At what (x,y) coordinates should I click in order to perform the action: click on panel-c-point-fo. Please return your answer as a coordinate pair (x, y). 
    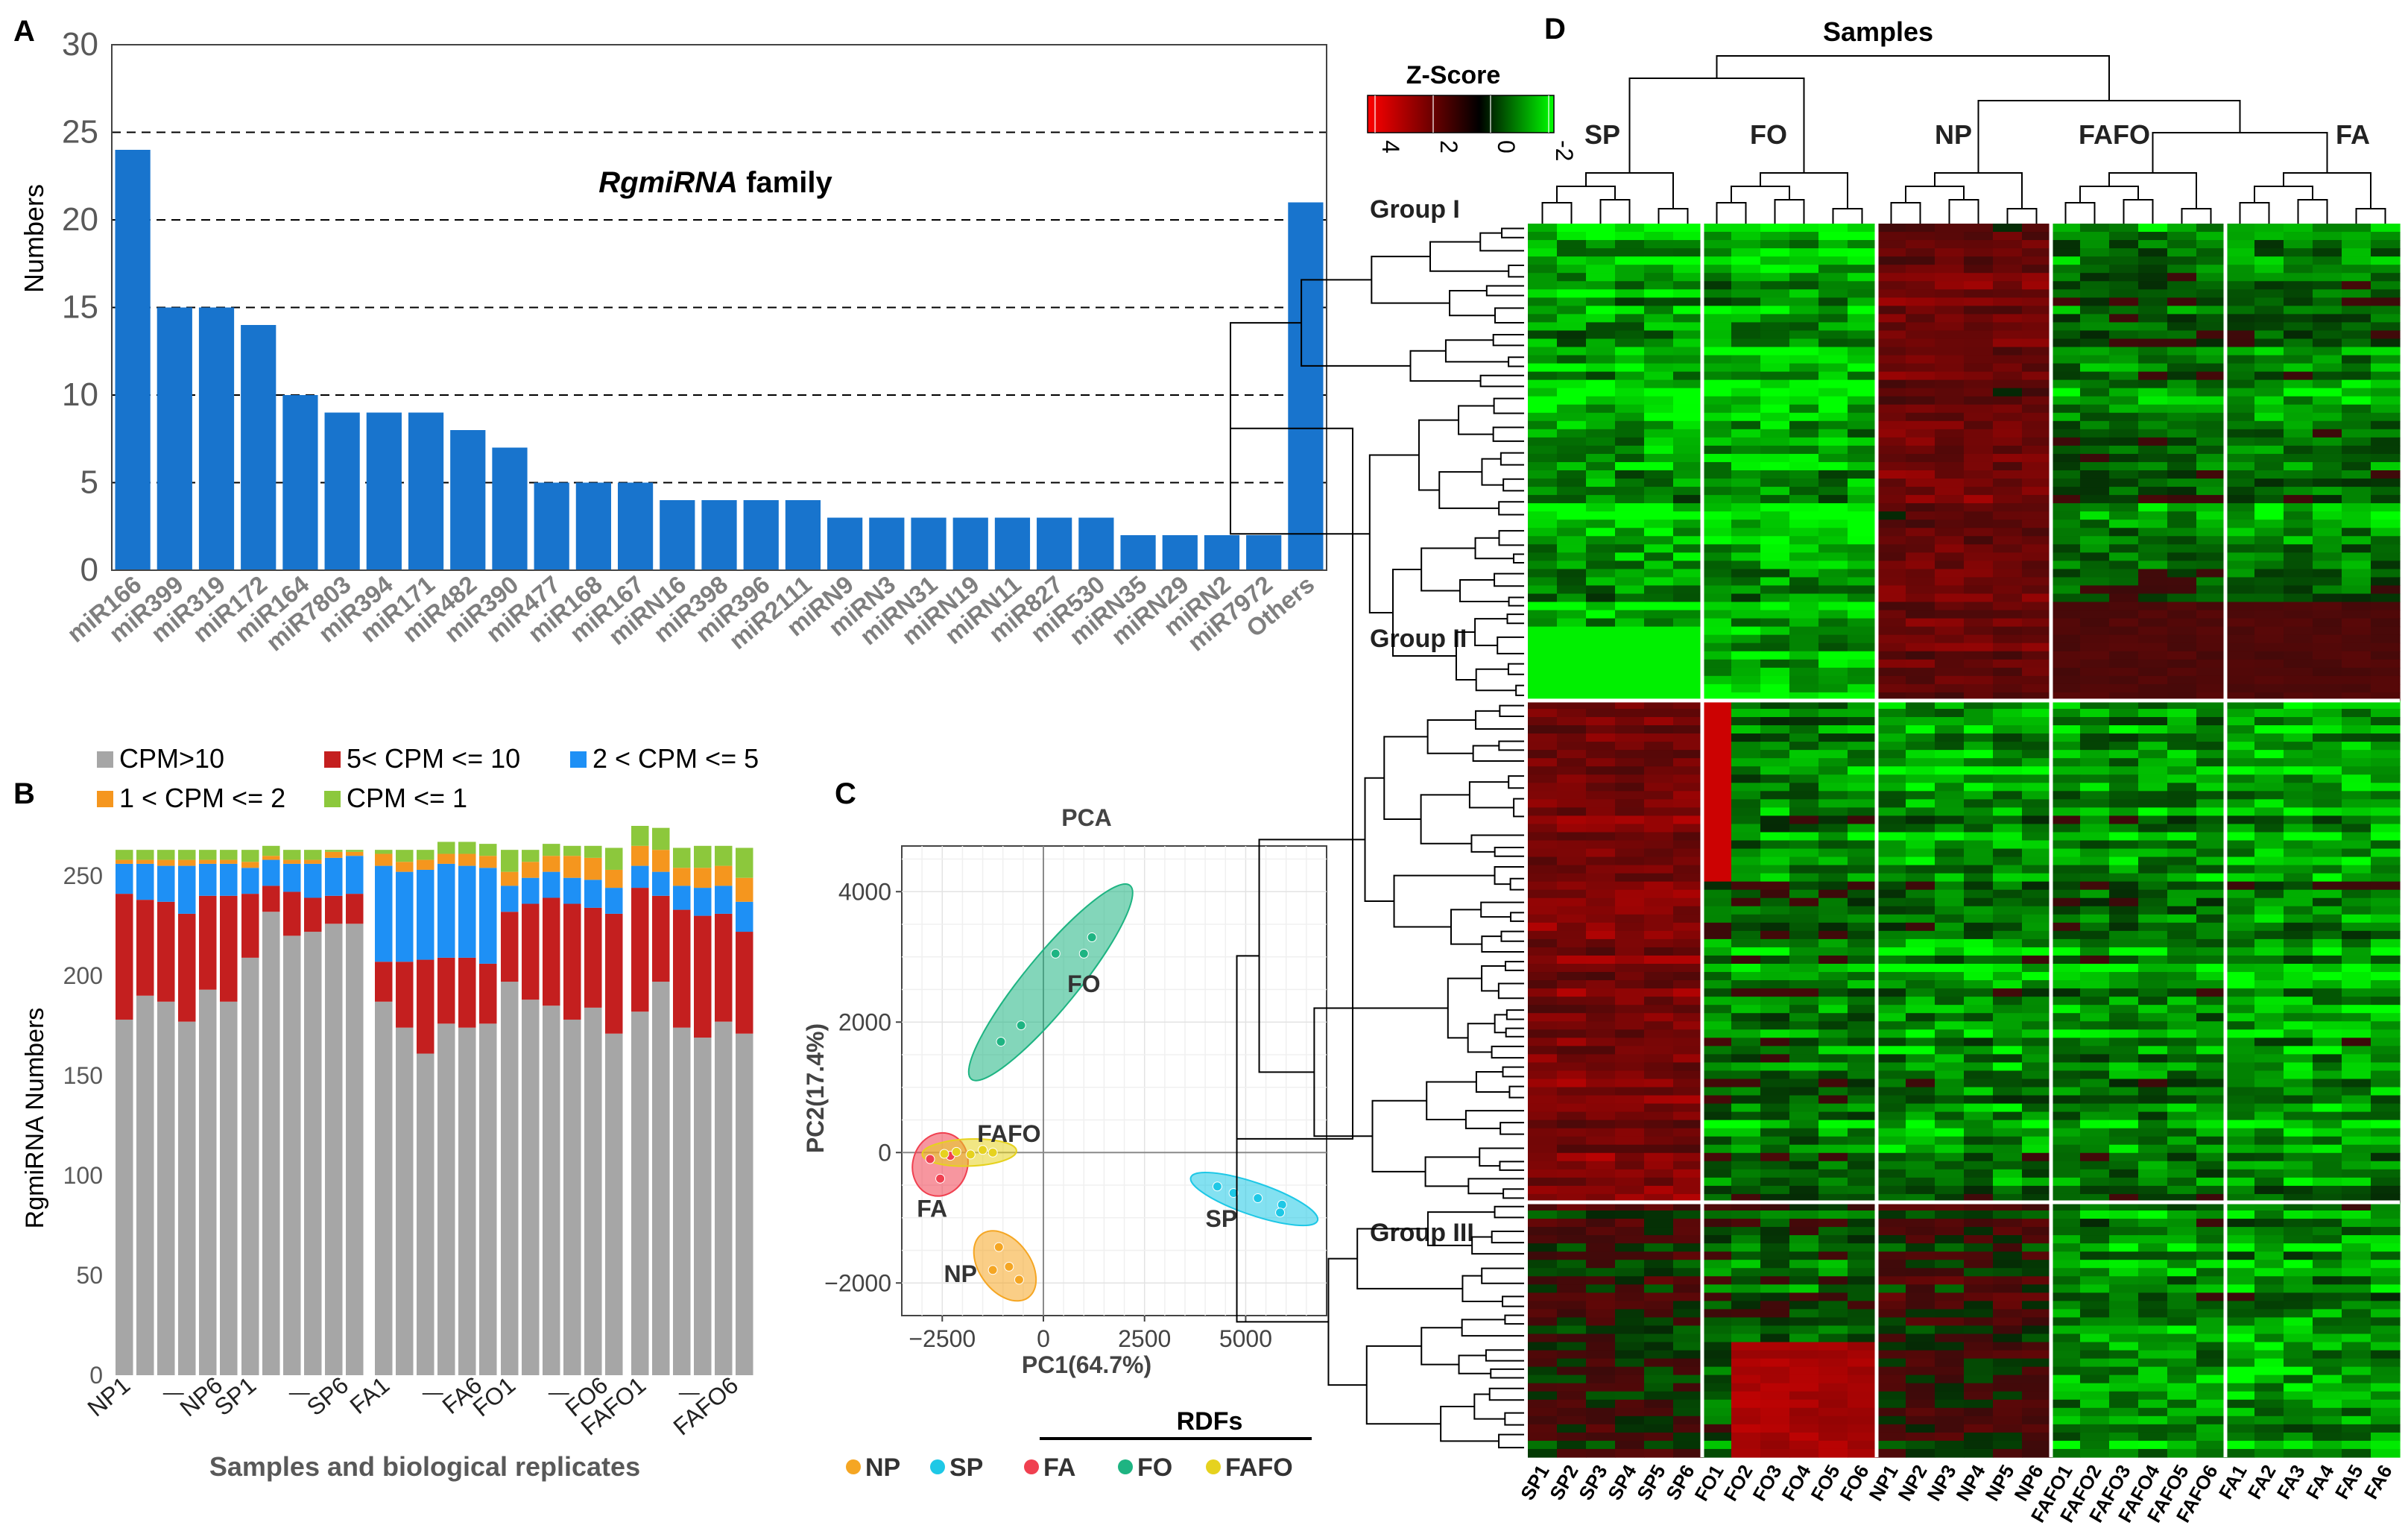
    Looking at the image, I should click on (1055, 953).